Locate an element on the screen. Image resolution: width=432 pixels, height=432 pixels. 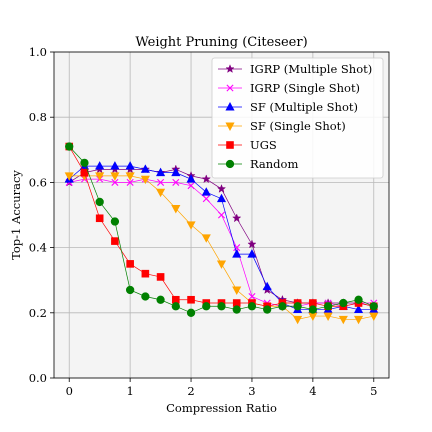
legend-item-sf-multiple-shot: SF (Multiple Shot) is located at coordinates (288, 107).